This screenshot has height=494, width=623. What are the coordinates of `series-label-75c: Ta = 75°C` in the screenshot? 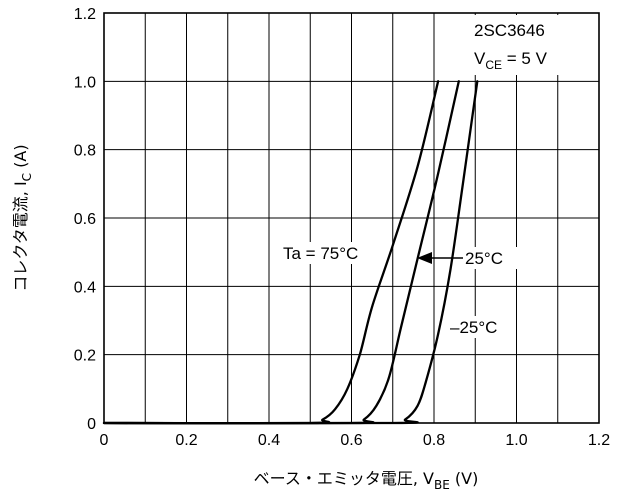 It's located at (320, 253).